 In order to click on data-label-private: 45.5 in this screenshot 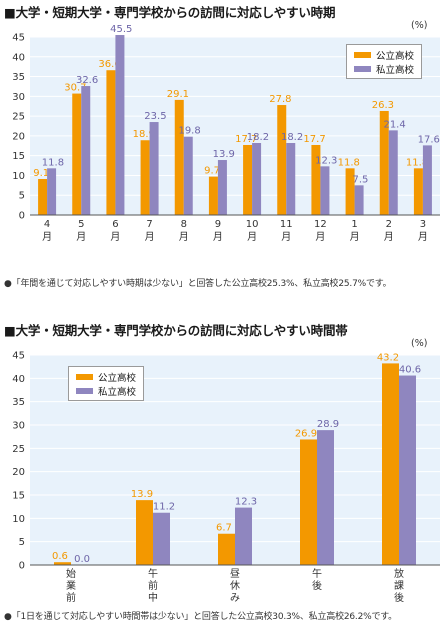, I will do `click(121, 29)`.